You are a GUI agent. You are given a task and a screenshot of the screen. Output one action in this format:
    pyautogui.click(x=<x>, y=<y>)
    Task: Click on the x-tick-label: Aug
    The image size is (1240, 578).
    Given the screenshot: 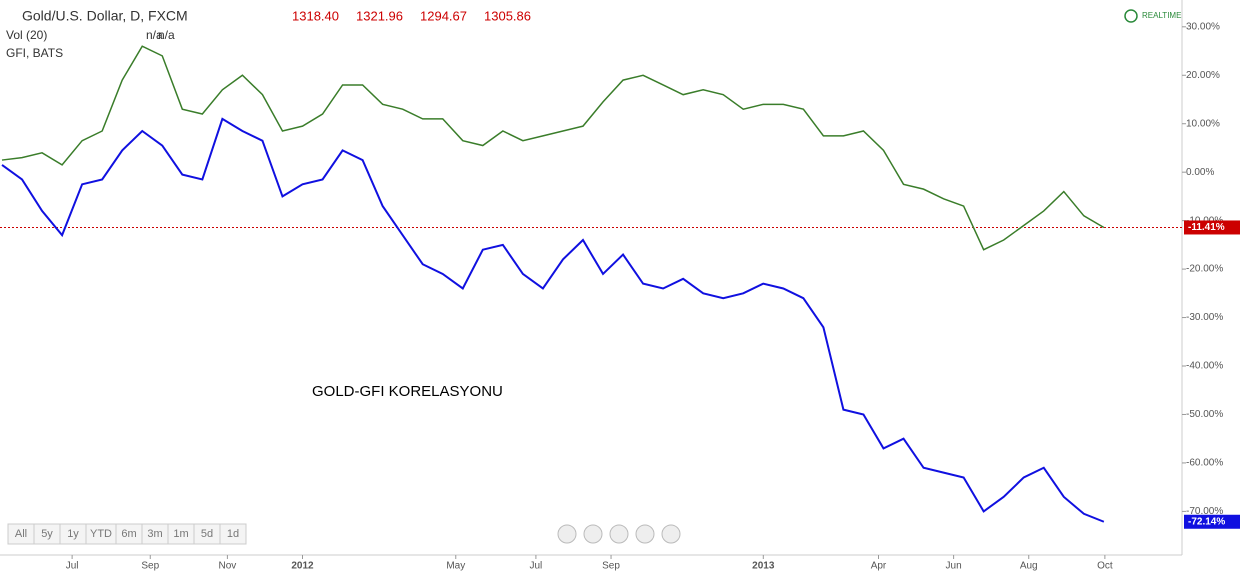 What is the action you would take?
    pyautogui.click(x=1029, y=566)
    